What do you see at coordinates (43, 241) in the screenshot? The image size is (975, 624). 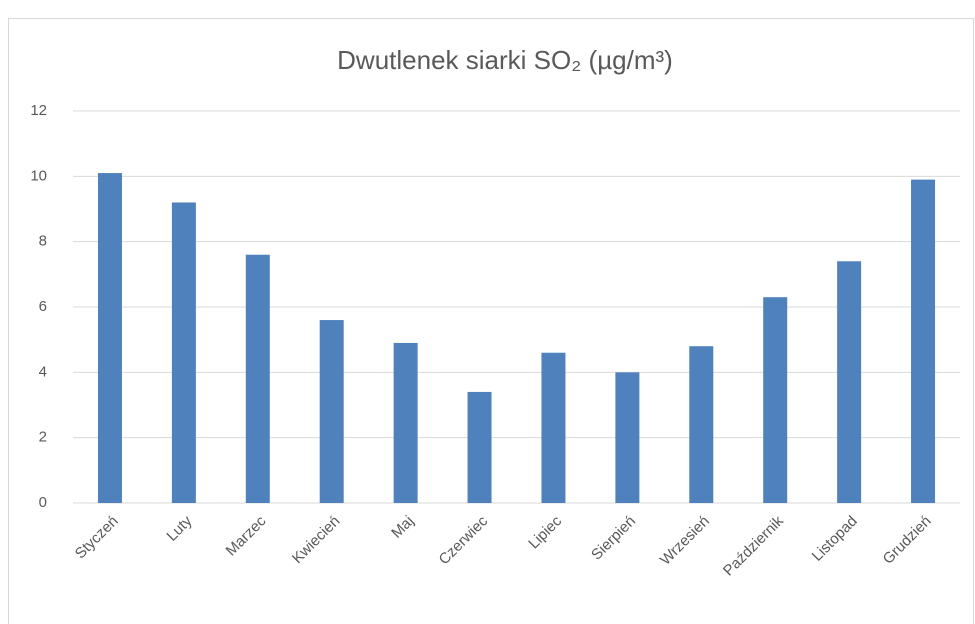 I see `y-tick-label: 8` at bounding box center [43, 241].